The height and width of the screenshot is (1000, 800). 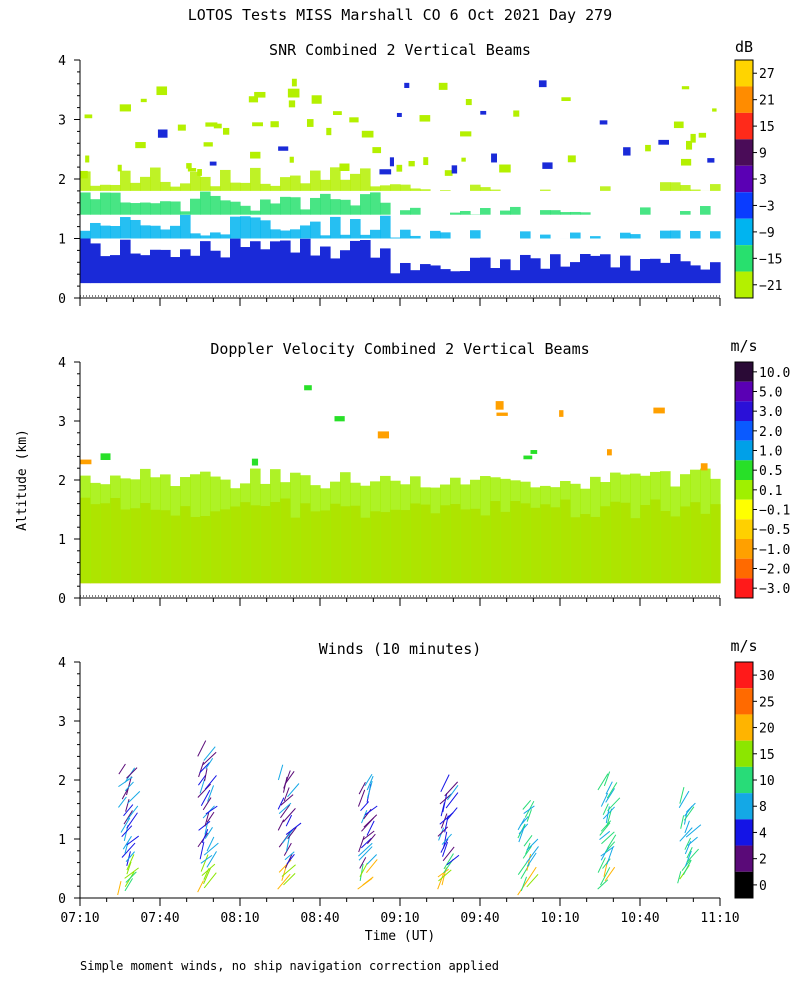 I want to click on y-tick-label: 3, so click(x=62, y=422).